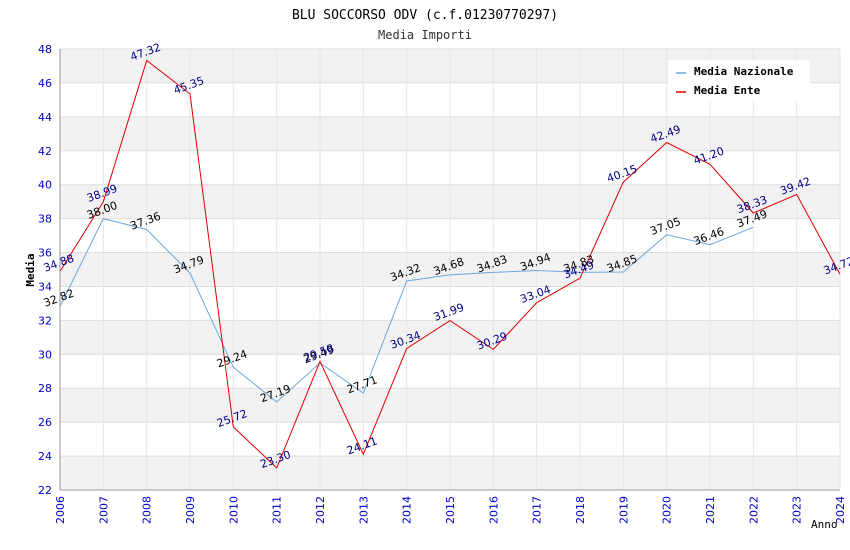  I want to click on x-tick-label: 2023, so click(797, 510).